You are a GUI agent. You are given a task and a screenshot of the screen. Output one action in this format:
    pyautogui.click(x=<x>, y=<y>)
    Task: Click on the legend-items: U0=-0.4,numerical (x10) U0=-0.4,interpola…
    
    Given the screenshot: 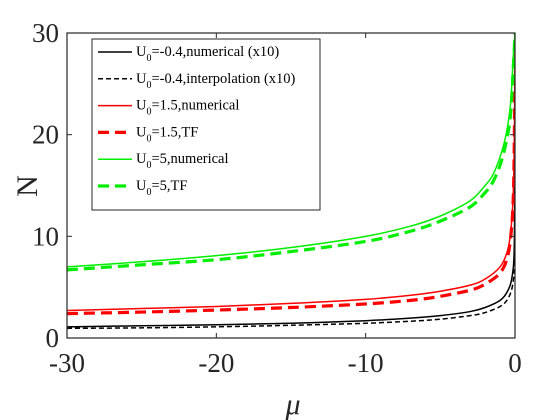 What is the action you would take?
    pyautogui.click(x=197, y=121)
    